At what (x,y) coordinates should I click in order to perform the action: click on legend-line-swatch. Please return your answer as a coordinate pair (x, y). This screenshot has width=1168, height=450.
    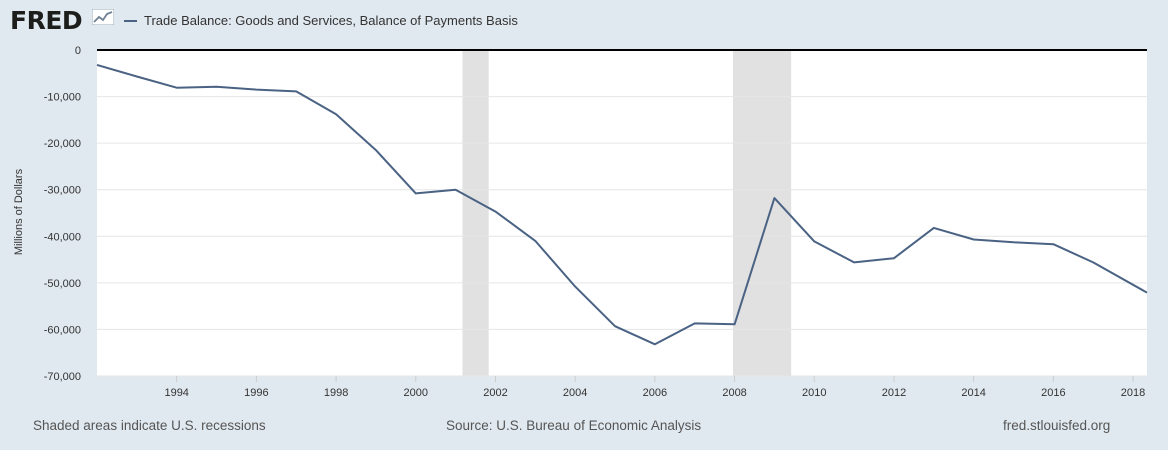
    Looking at the image, I should click on (130, 20).